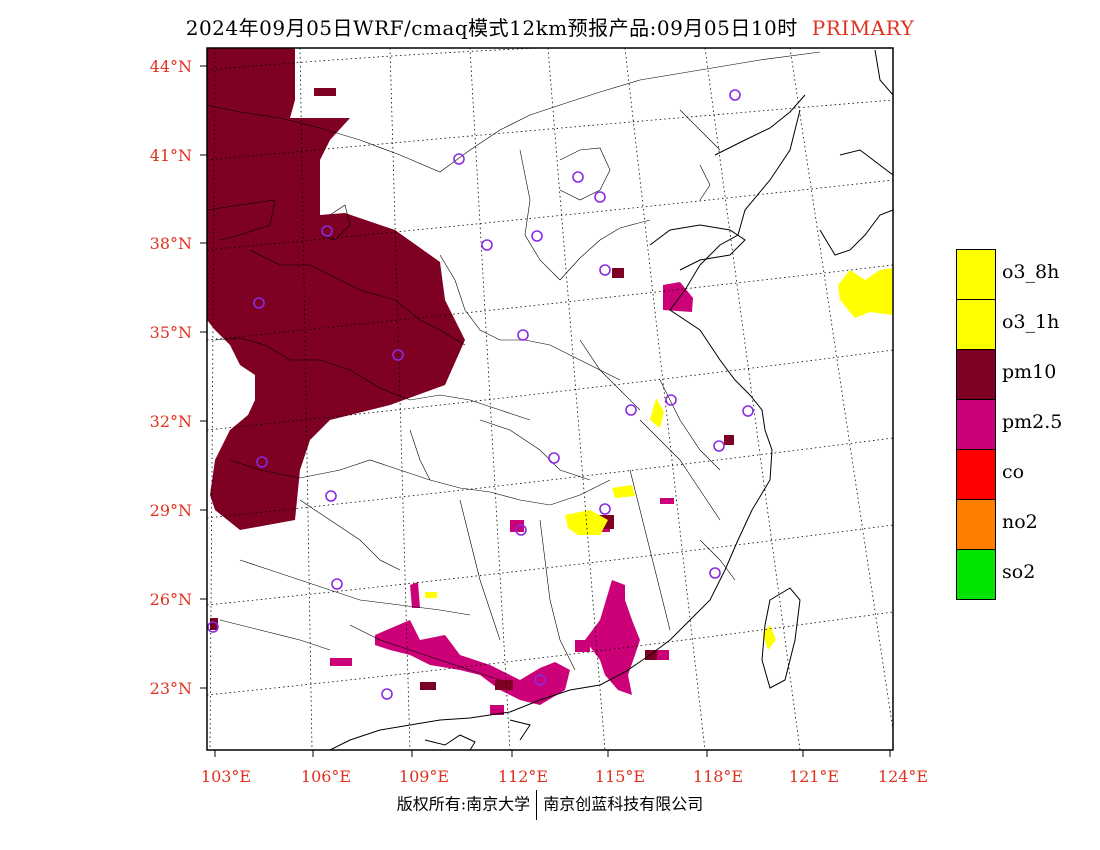  What do you see at coordinates (1013, 472) in the screenshot?
I see `legend-label-co: co` at bounding box center [1013, 472].